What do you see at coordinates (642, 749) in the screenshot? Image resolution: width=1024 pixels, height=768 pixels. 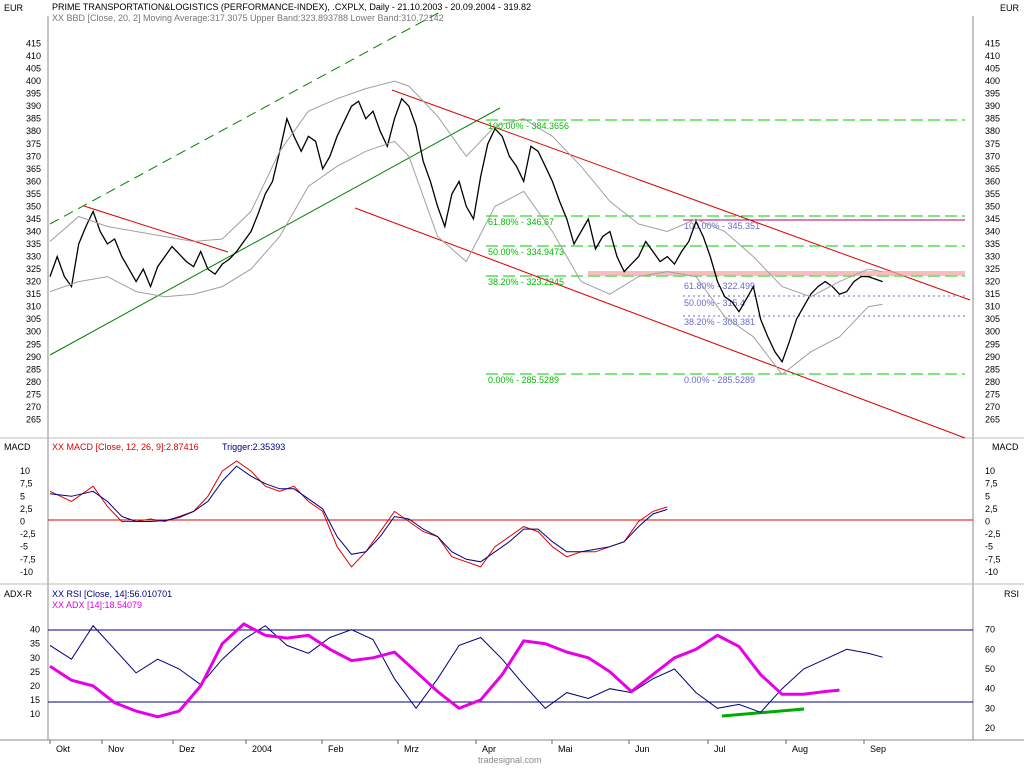 I see `x-tick-label: Jun` at bounding box center [642, 749].